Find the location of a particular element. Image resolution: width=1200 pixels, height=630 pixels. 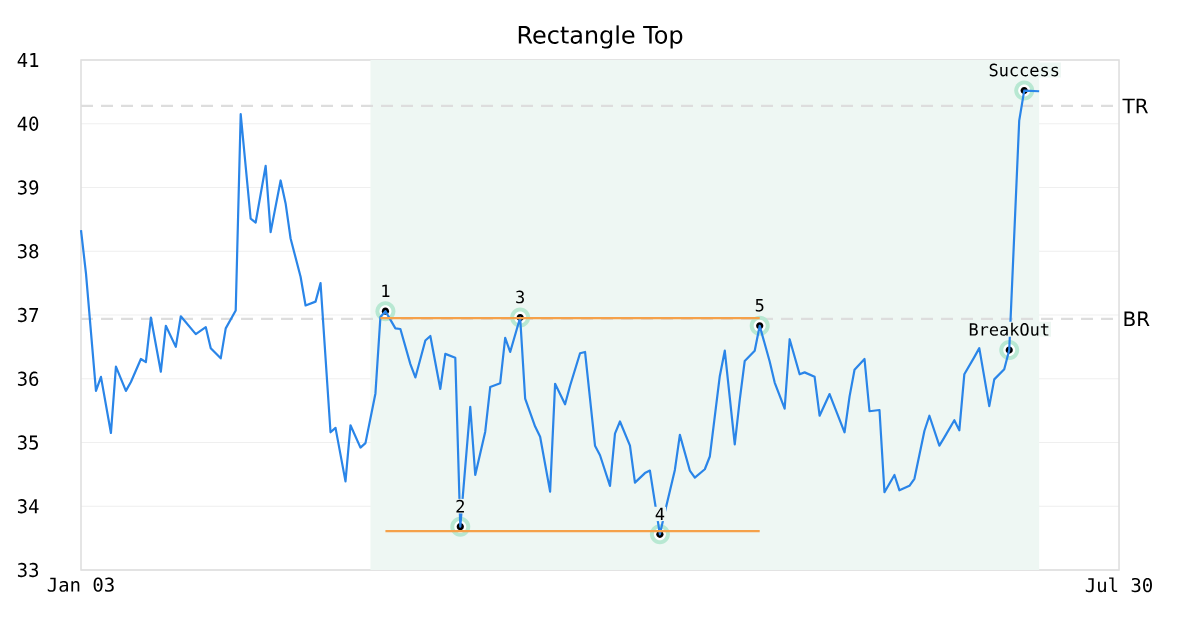

annotation: 4 is located at coordinates (660, 514).